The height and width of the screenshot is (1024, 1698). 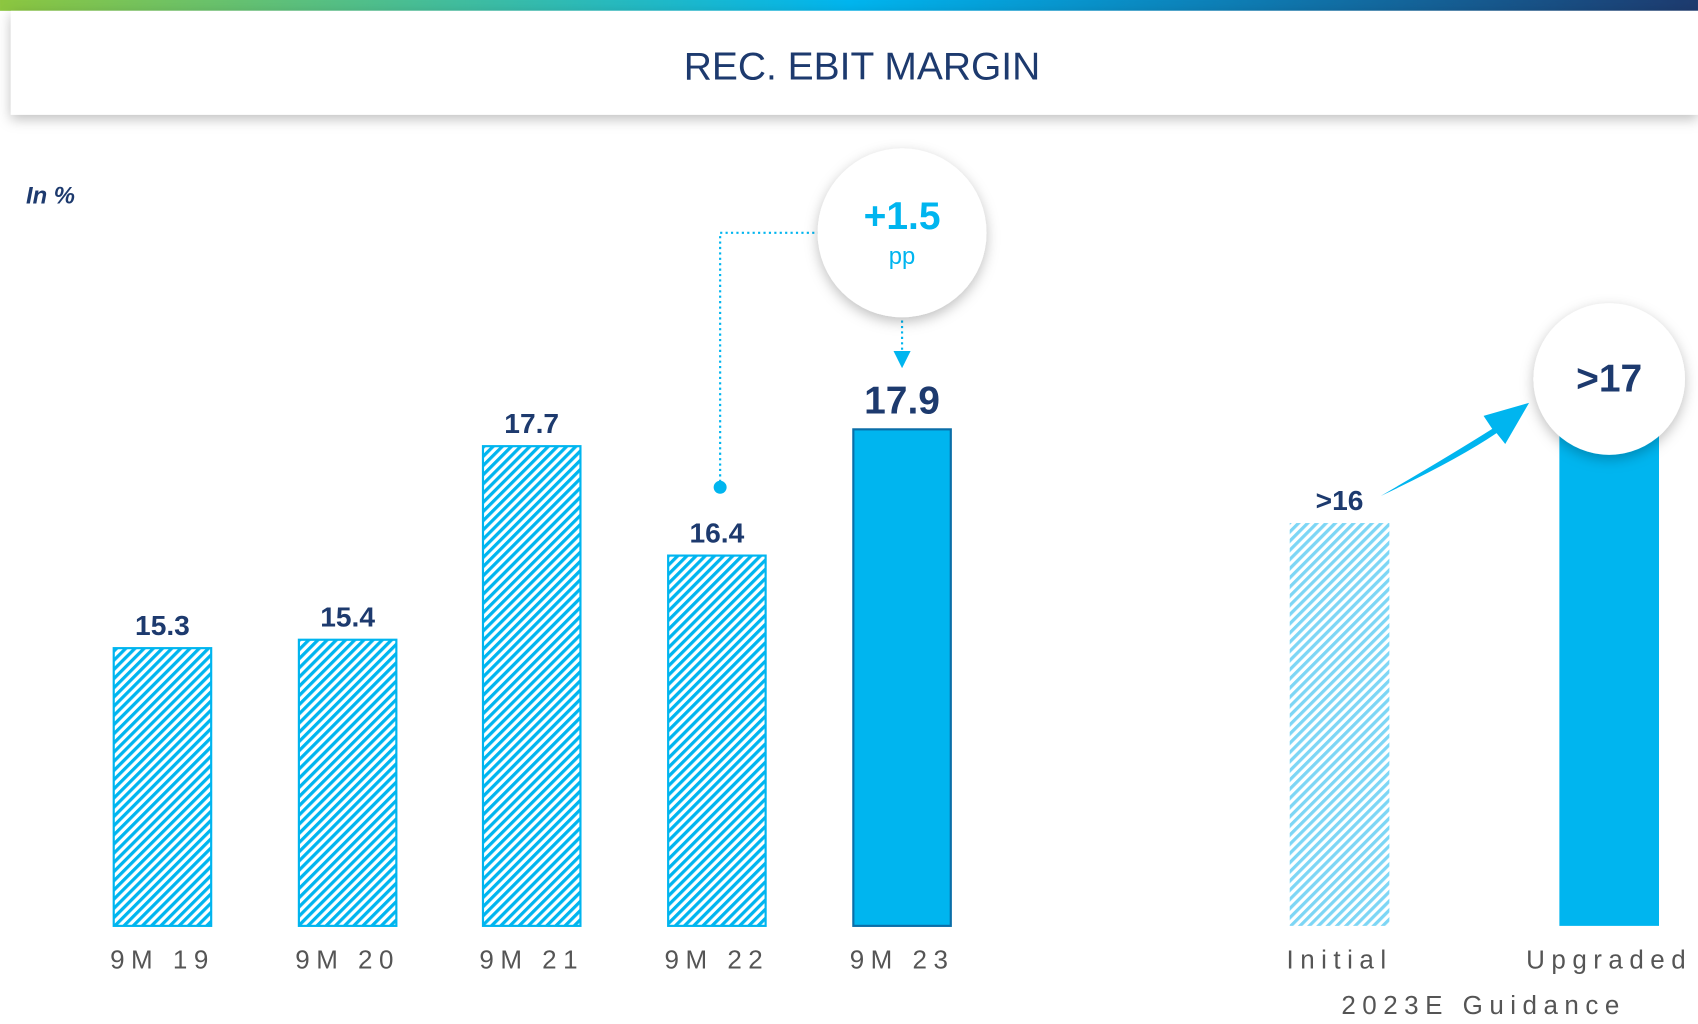 What do you see at coordinates (1609, 959) in the screenshot?
I see `x-tick-label: Upgraded` at bounding box center [1609, 959].